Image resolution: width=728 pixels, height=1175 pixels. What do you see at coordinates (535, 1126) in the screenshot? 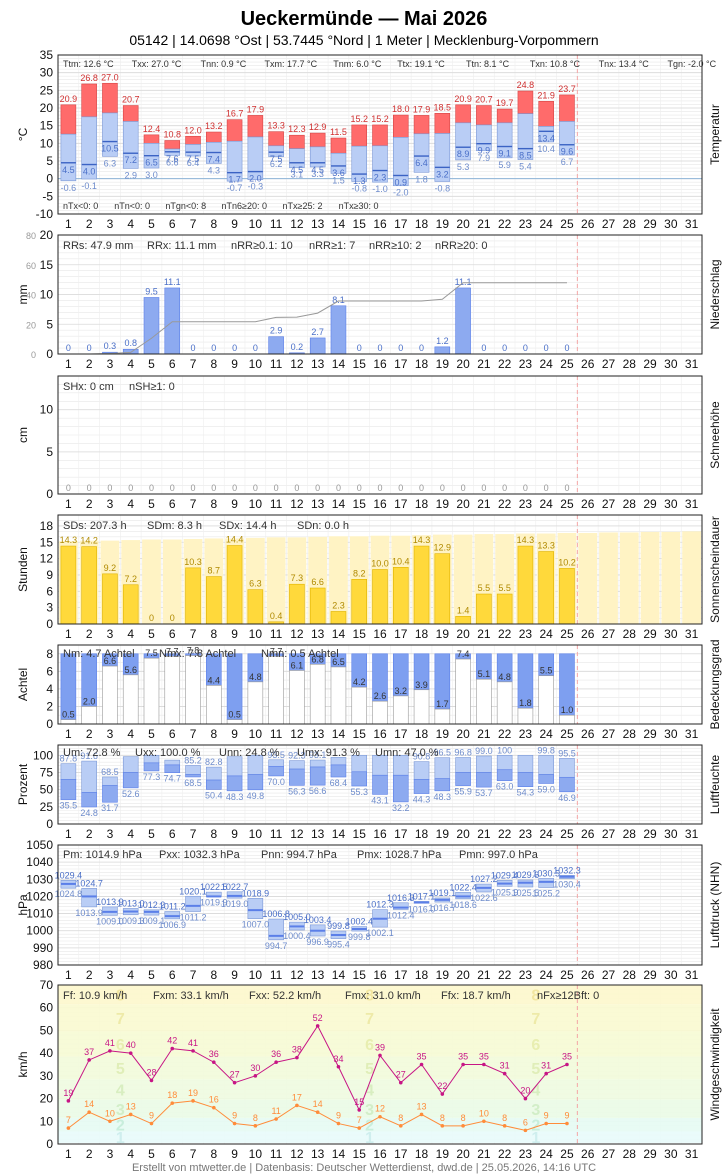
I see `beaufort-label: 2` at bounding box center [535, 1126].